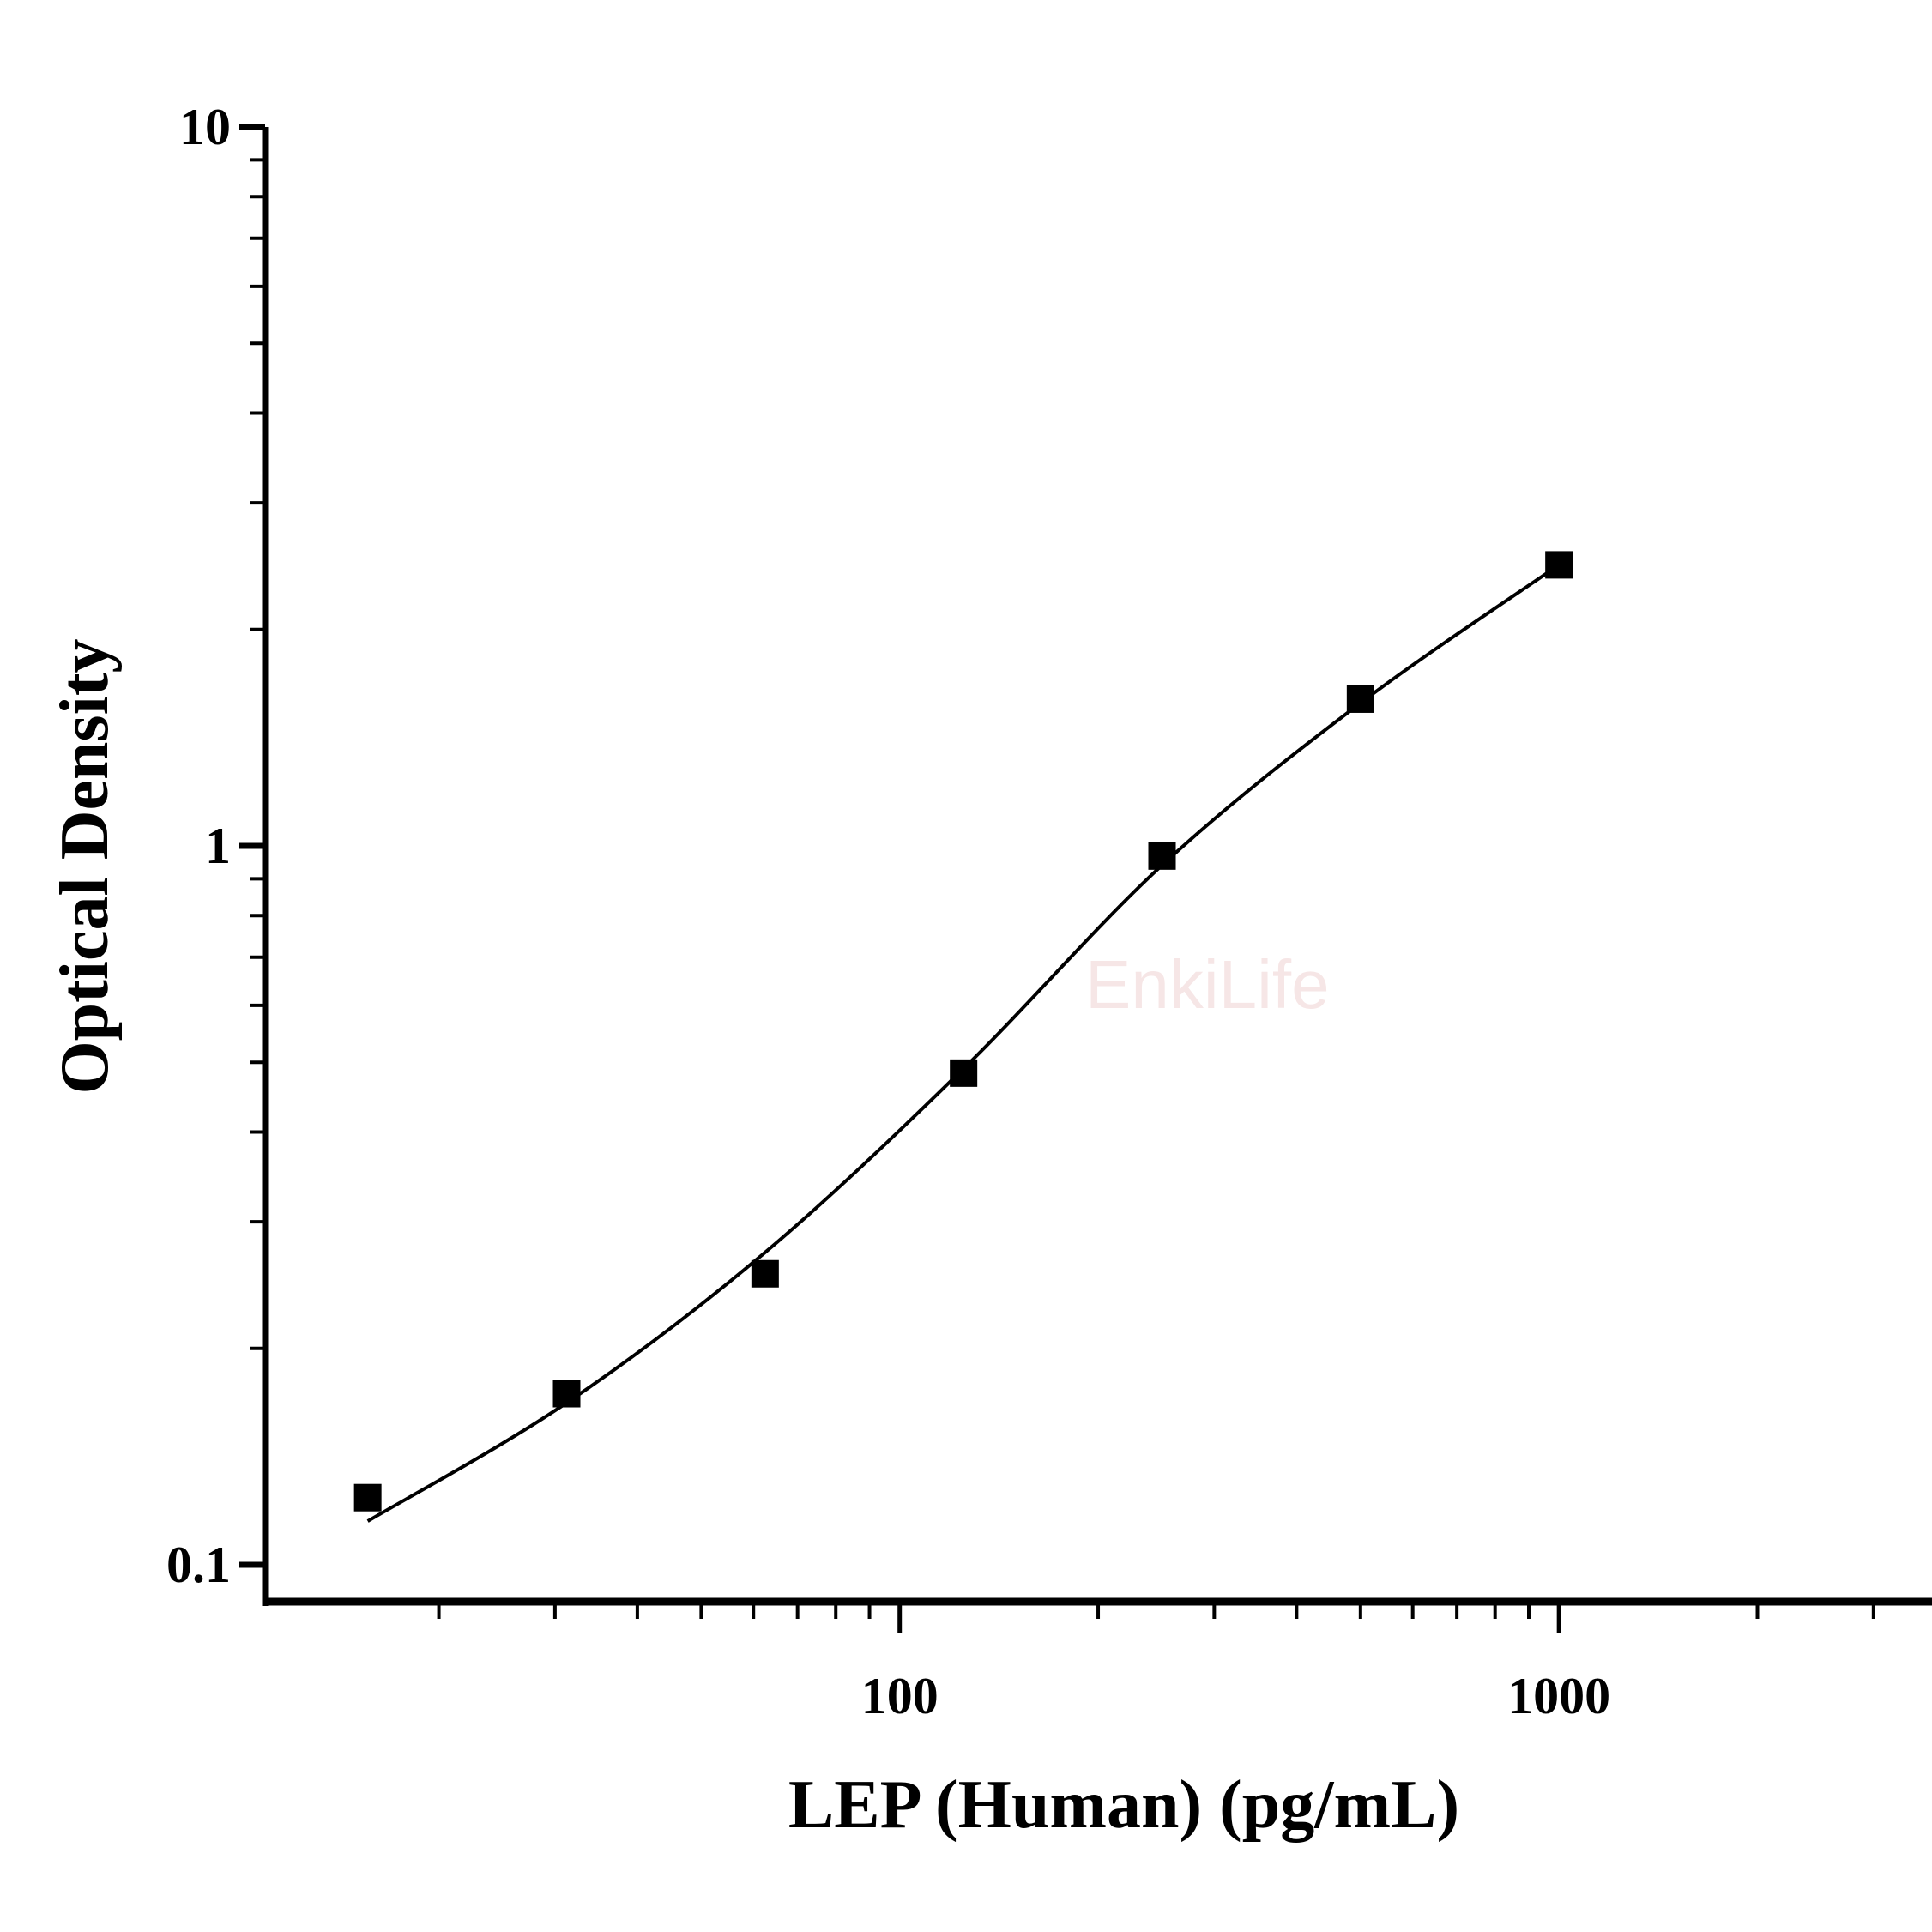  What do you see at coordinates (1207, 984) in the screenshot?
I see `watermark: EnkiLife` at bounding box center [1207, 984].